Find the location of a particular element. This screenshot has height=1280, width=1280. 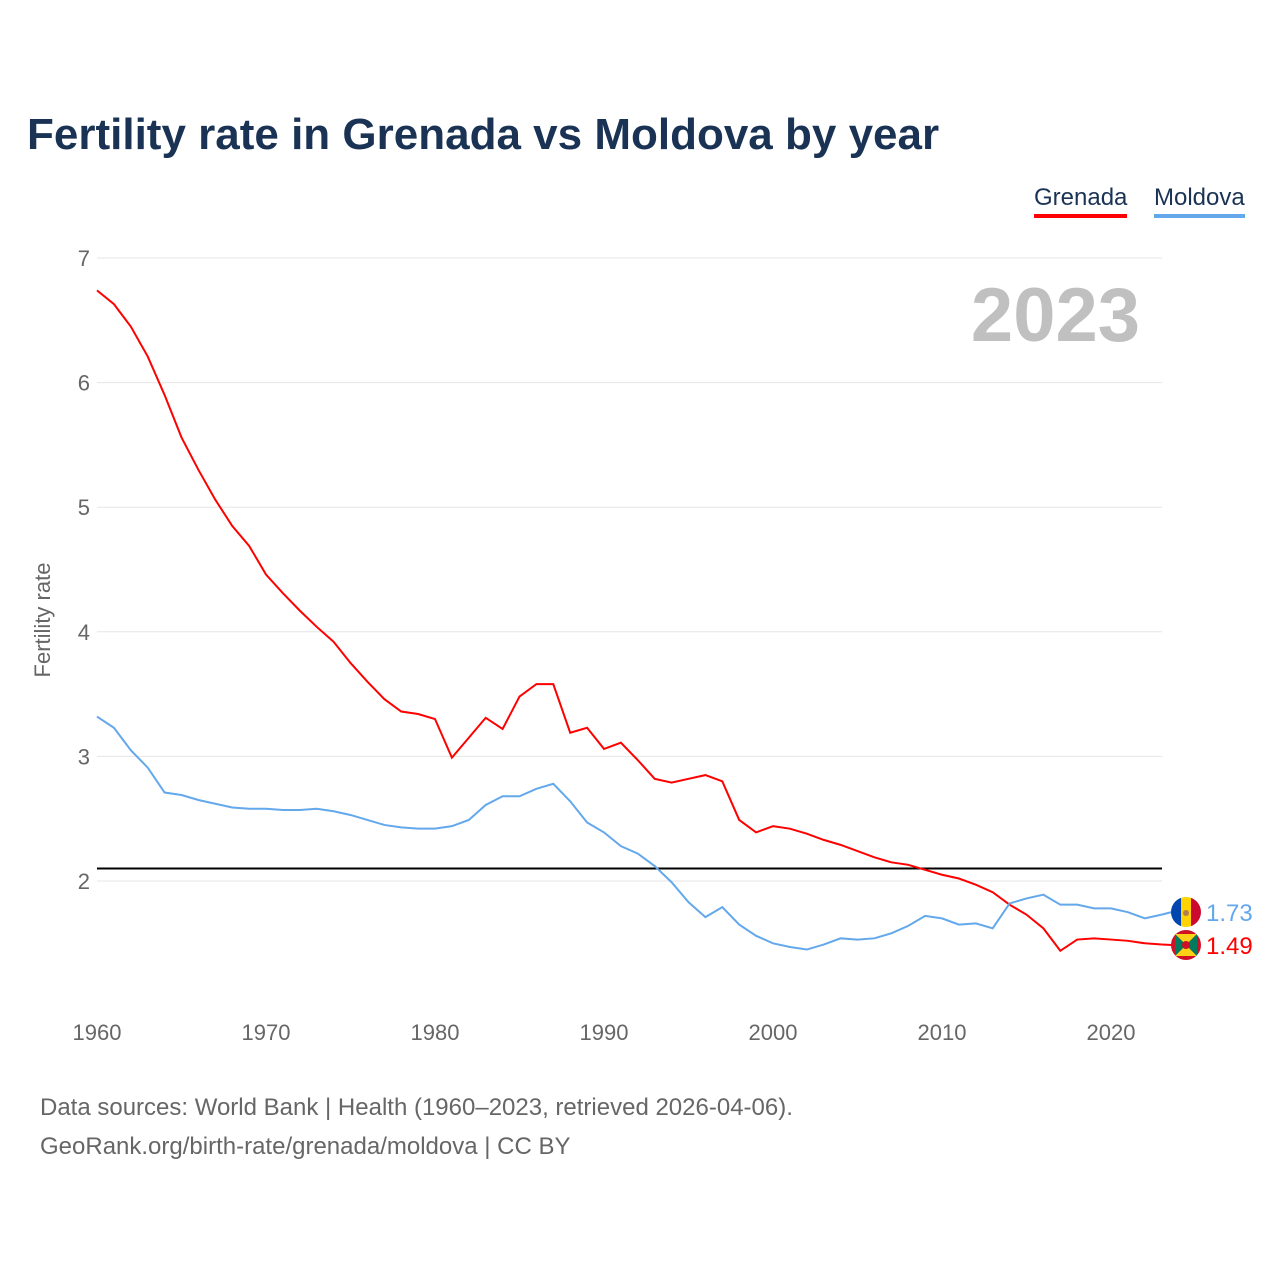

y-tick-label: 5 is located at coordinates (84, 507).